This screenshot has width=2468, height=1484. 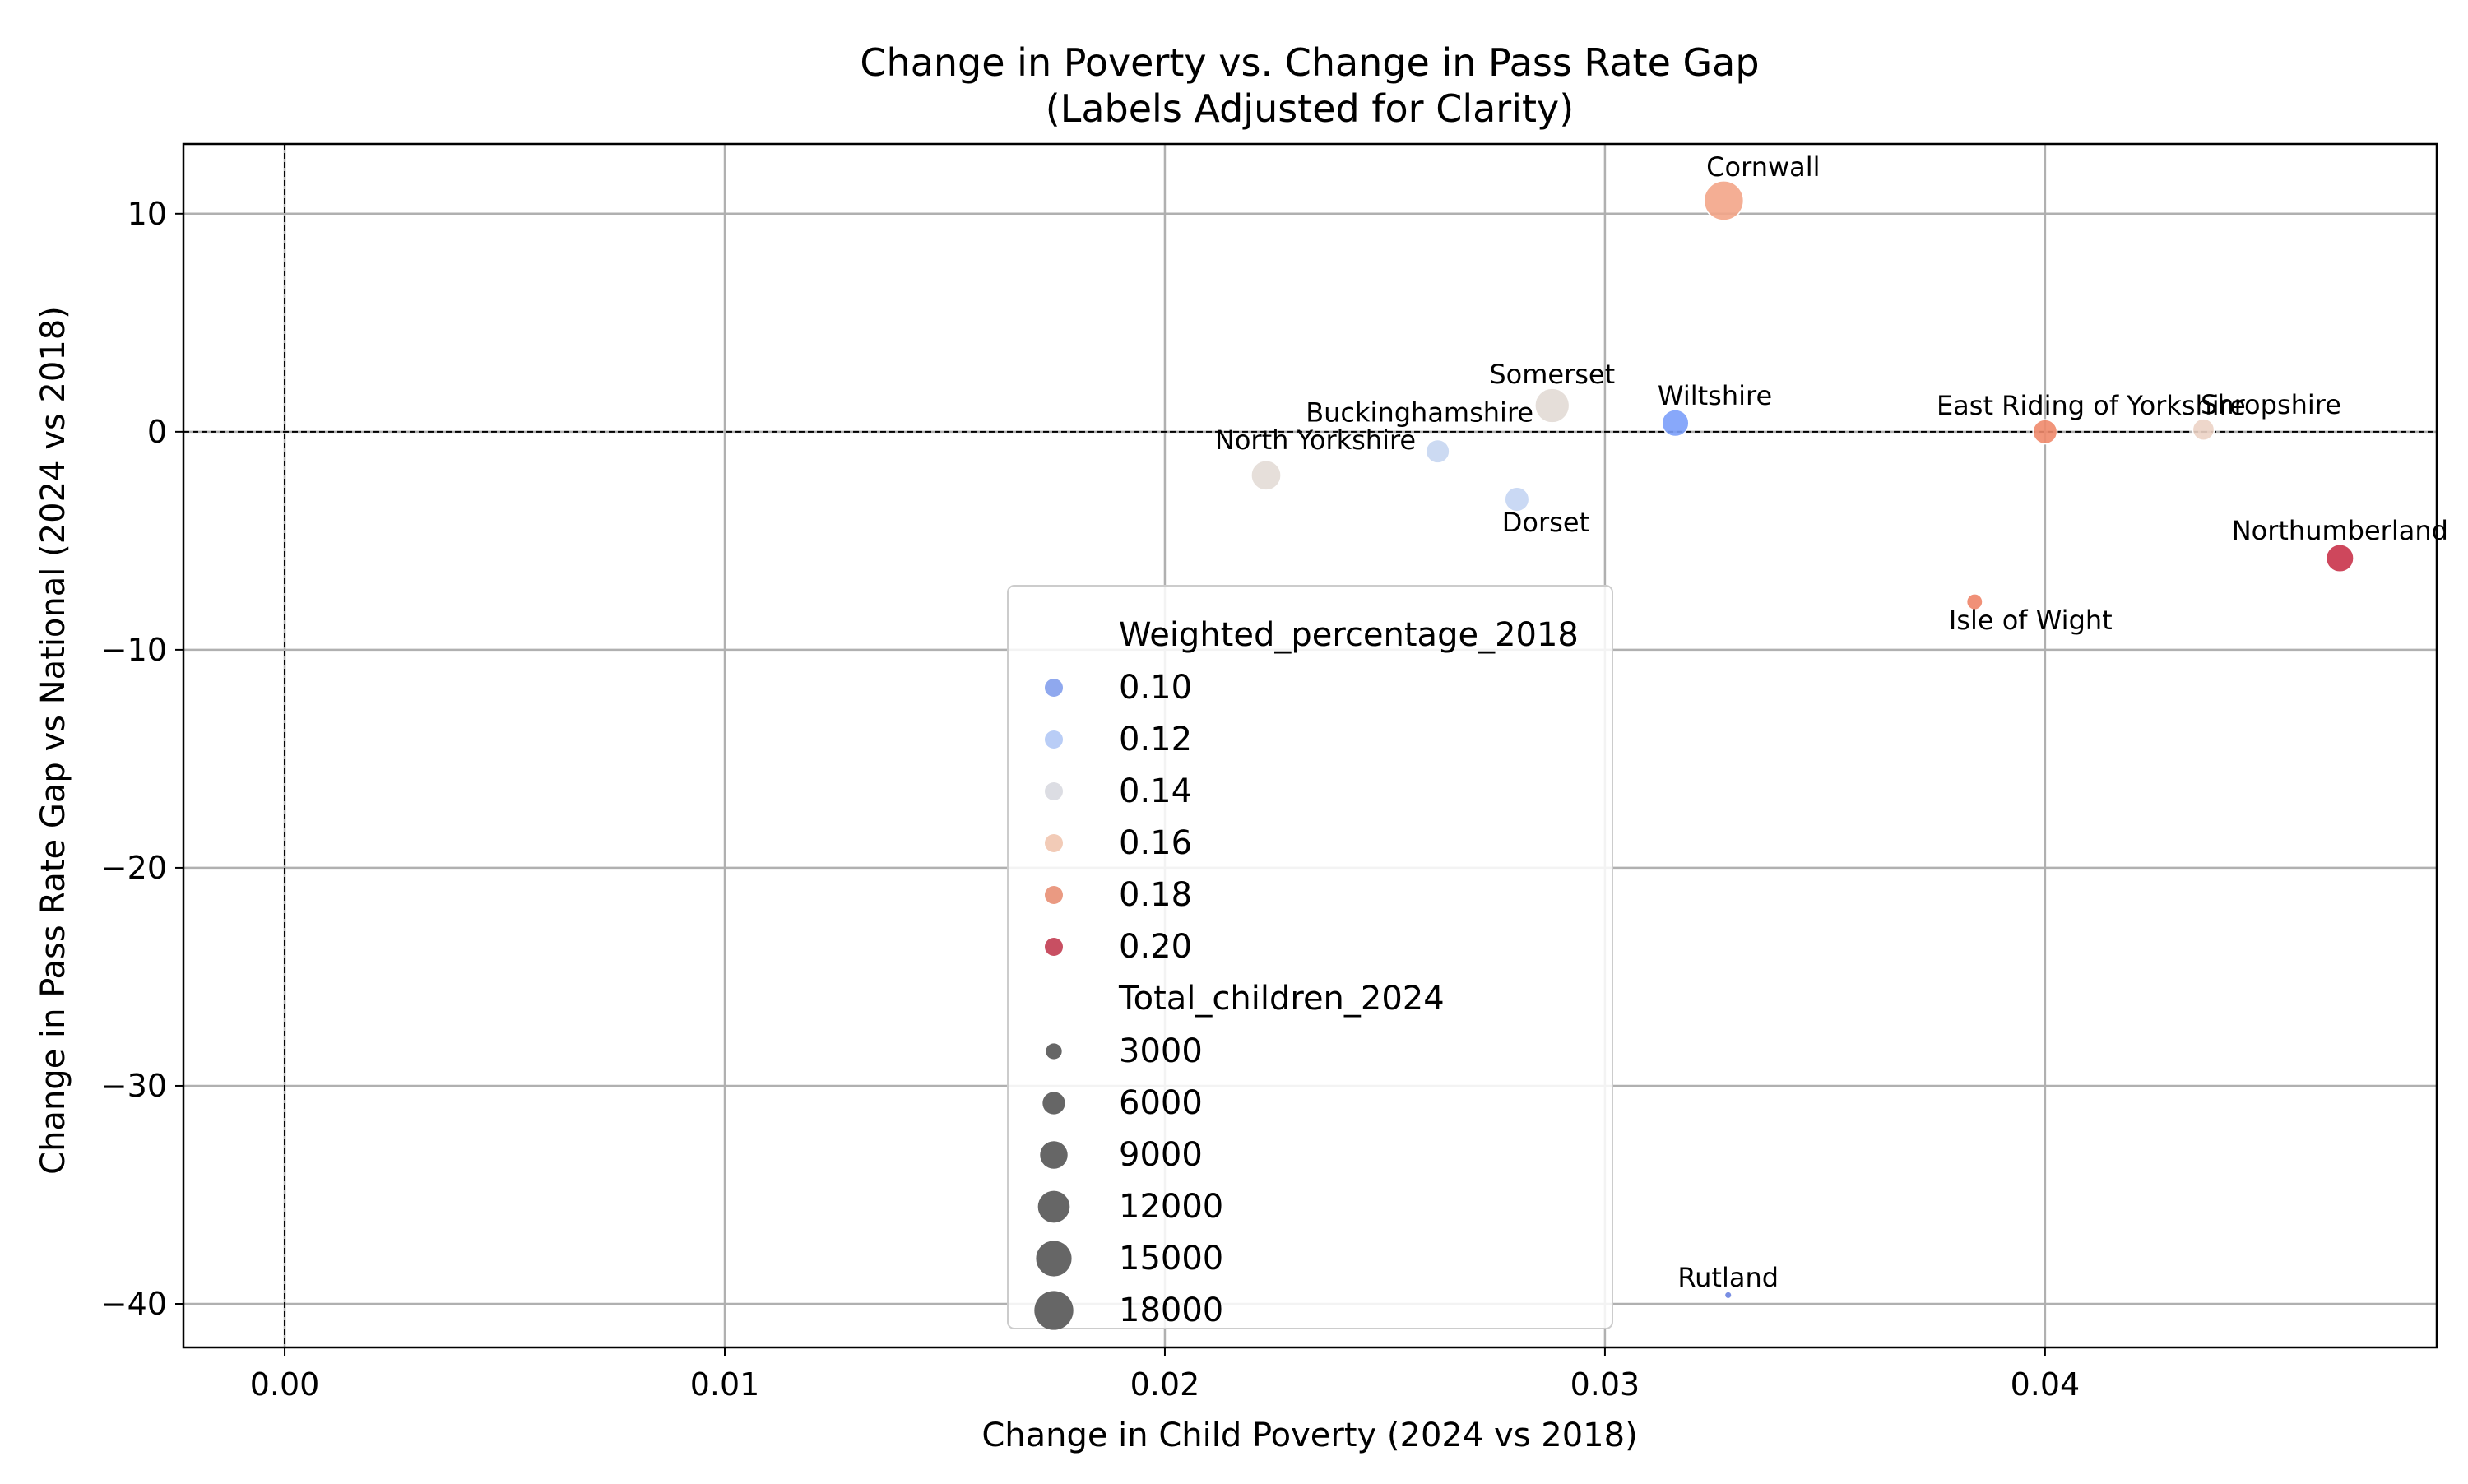 What do you see at coordinates (1715, 395) in the screenshot?
I see `point-label: Wiltshire` at bounding box center [1715, 395].